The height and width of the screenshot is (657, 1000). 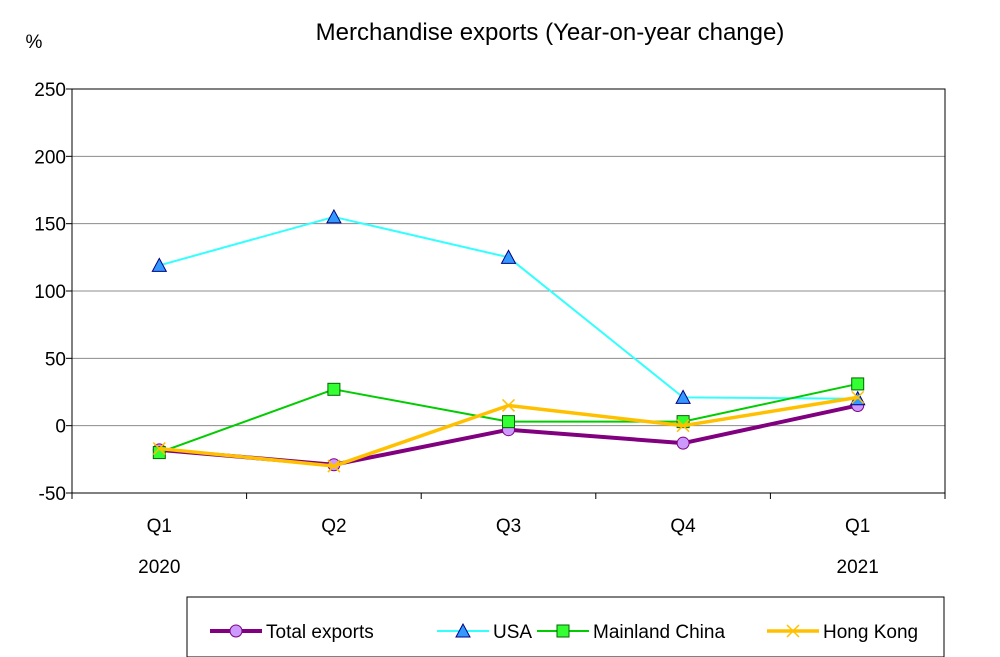 I want to click on legend-entry: Hong Kong, so click(x=842, y=632).